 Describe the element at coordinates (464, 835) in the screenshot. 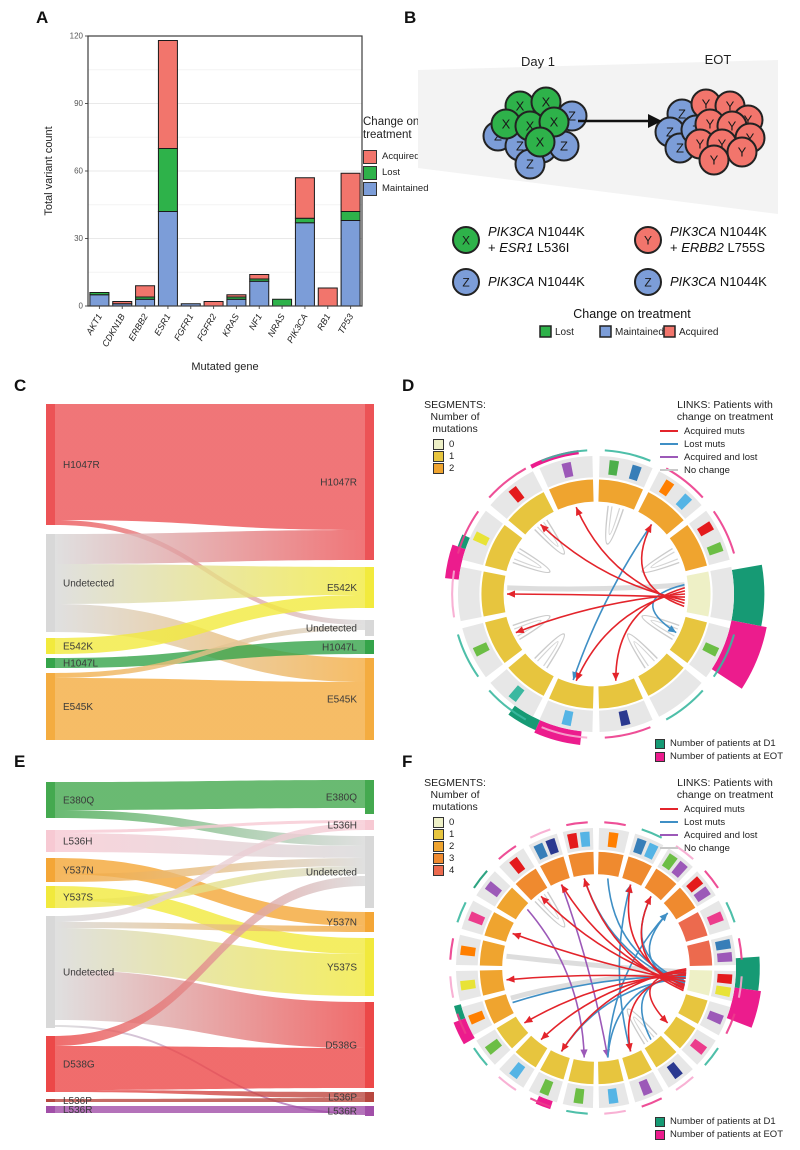

I see `segments-legend-item-1: 1` at that location.